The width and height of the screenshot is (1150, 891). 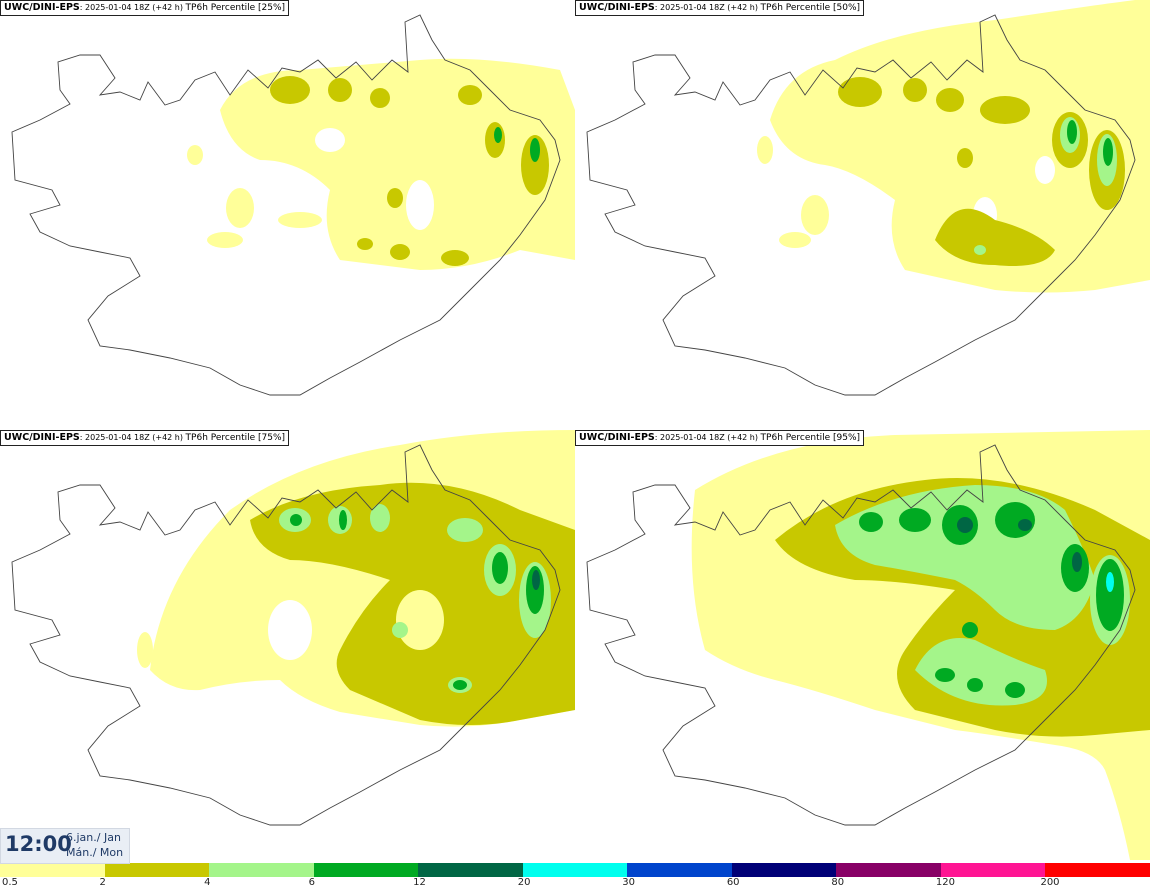 What do you see at coordinates (810, 8) in the screenshot?
I see `panel-title: TP6h Percentile [50%]` at bounding box center [810, 8].